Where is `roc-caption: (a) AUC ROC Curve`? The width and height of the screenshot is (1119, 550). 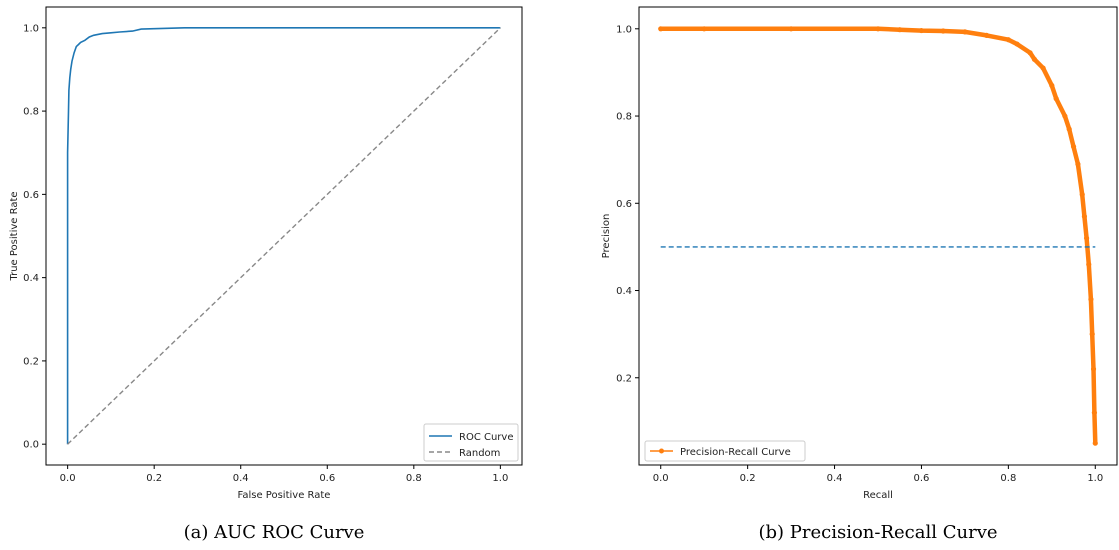
roc-caption: (a) AUC ROC Curve is located at coordinates (274, 532).